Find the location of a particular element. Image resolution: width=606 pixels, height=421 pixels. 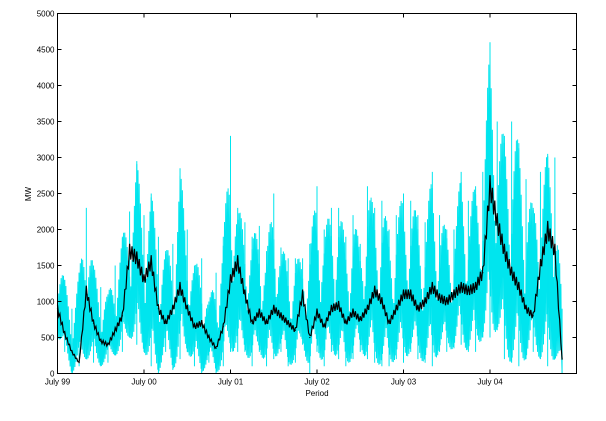

x-tick-label: July 02 is located at coordinates (317, 382).